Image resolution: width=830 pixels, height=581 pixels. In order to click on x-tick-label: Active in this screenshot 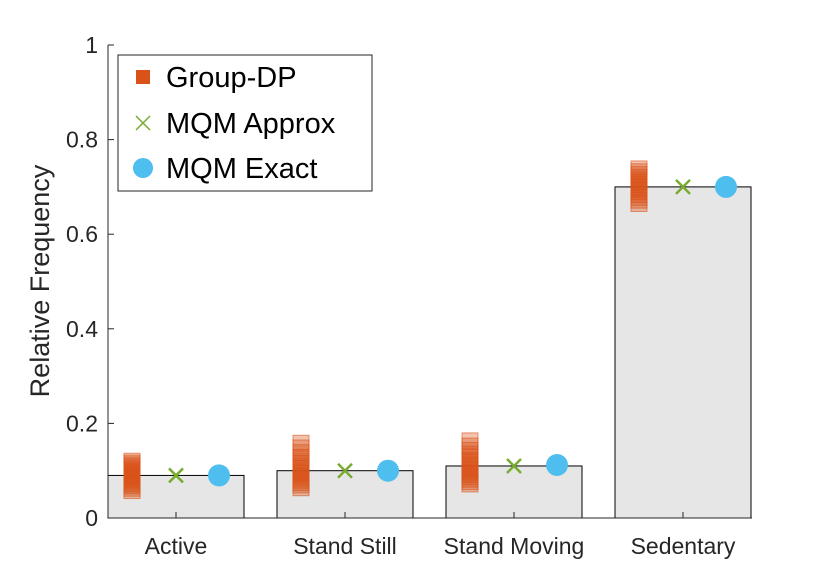, I will do `click(176, 546)`.